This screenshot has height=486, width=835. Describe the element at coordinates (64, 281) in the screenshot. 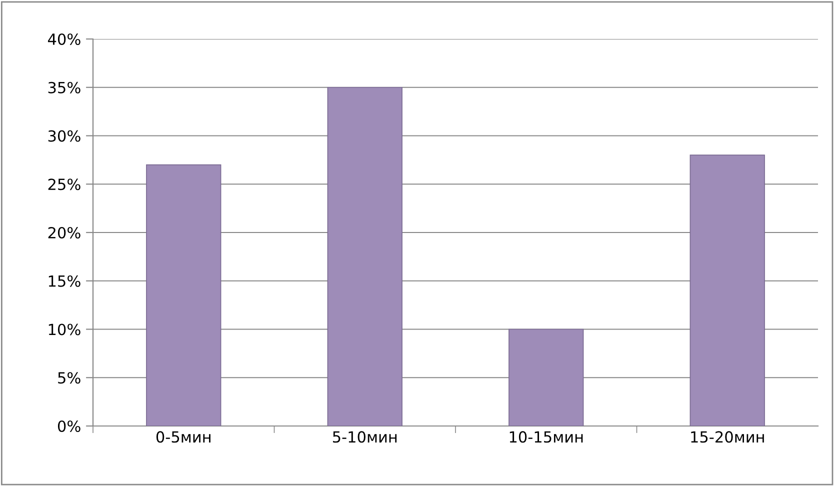

I see `y-tick-label: 15%` at that location.